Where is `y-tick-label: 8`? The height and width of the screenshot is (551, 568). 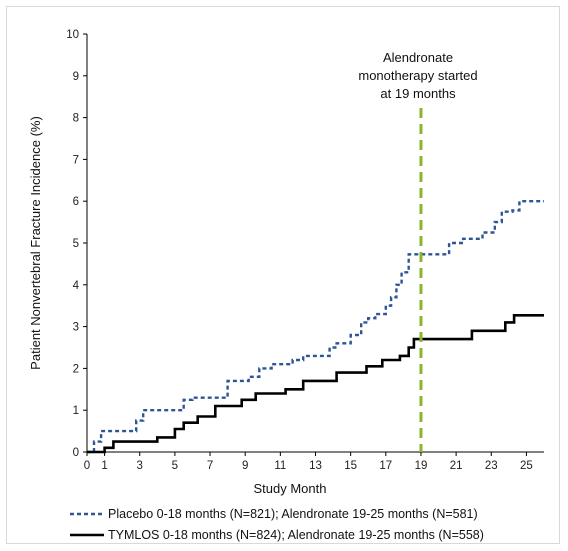 y-tick-label: 8 is located at coordinates (76, 119).